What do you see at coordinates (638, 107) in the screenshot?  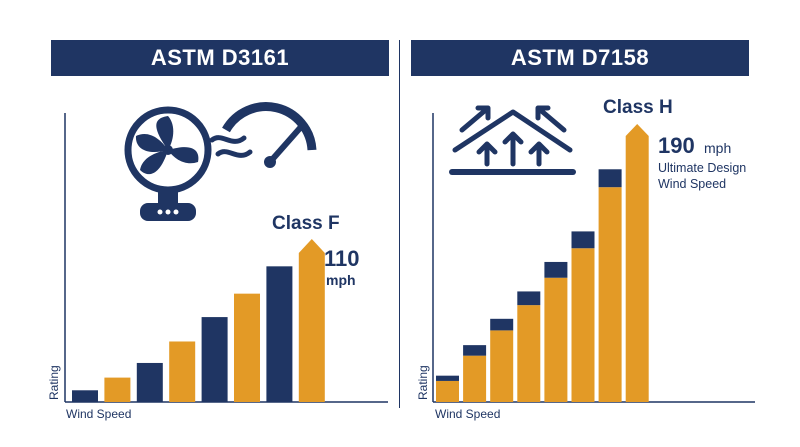 I see `right-class-label: Class H` at bounding box center [638, 107].